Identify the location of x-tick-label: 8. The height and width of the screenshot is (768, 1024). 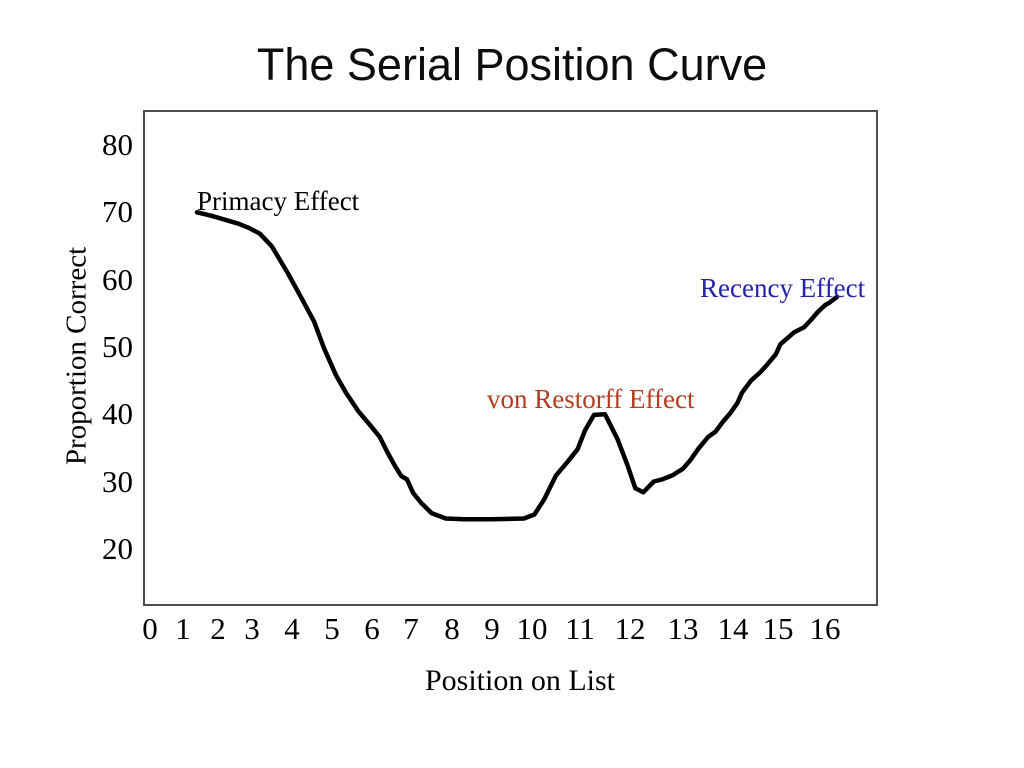
(452, 628).